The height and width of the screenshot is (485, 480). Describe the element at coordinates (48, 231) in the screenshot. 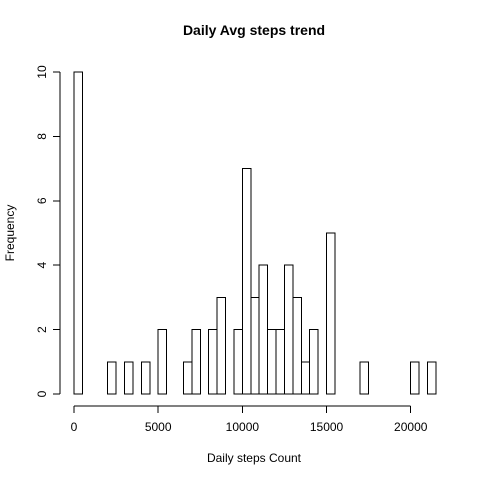

I see `y-axis: 0 2 4 6 8 10` at that location.